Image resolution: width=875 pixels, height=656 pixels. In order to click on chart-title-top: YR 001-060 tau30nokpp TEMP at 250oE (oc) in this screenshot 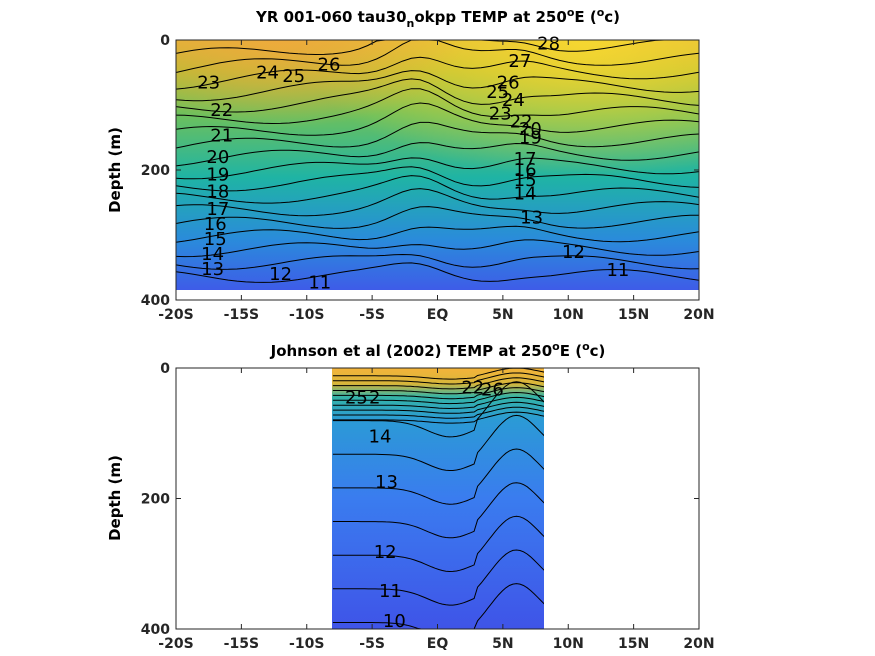, I will do `click(437, 18)`.